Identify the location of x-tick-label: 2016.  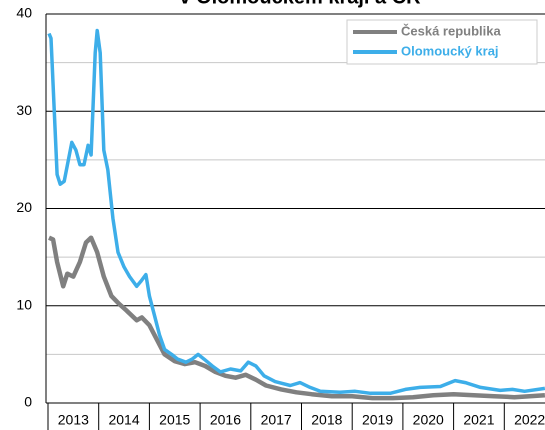
(225, 420).